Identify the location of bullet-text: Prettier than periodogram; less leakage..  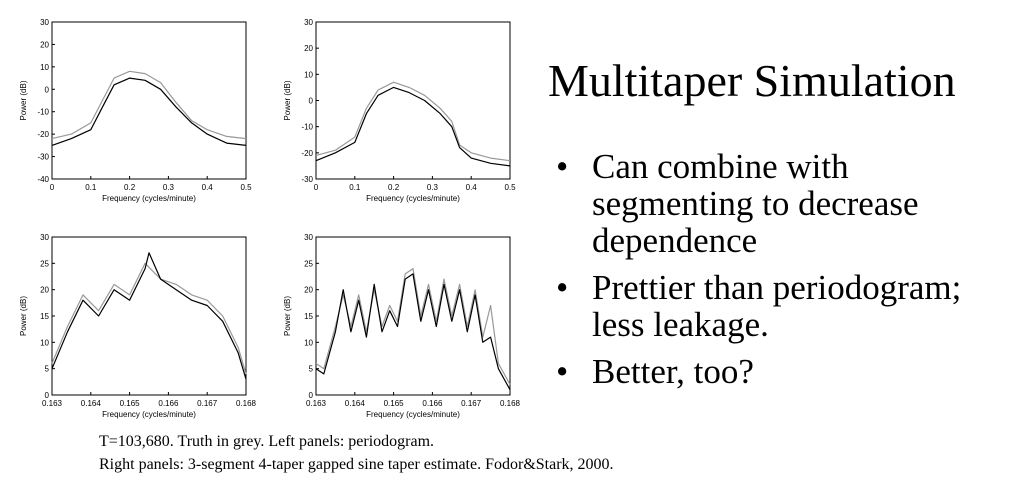
(777, 306).